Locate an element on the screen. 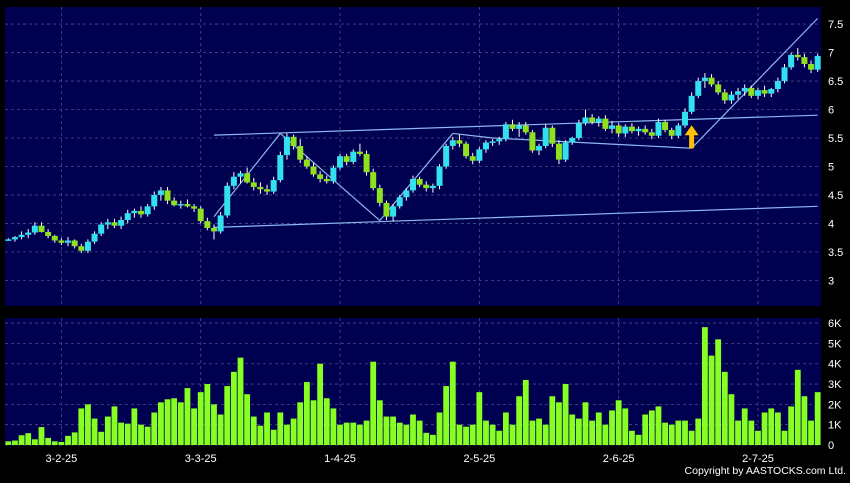  volume-tick-label: 3K is located at coordinates (835, 385).